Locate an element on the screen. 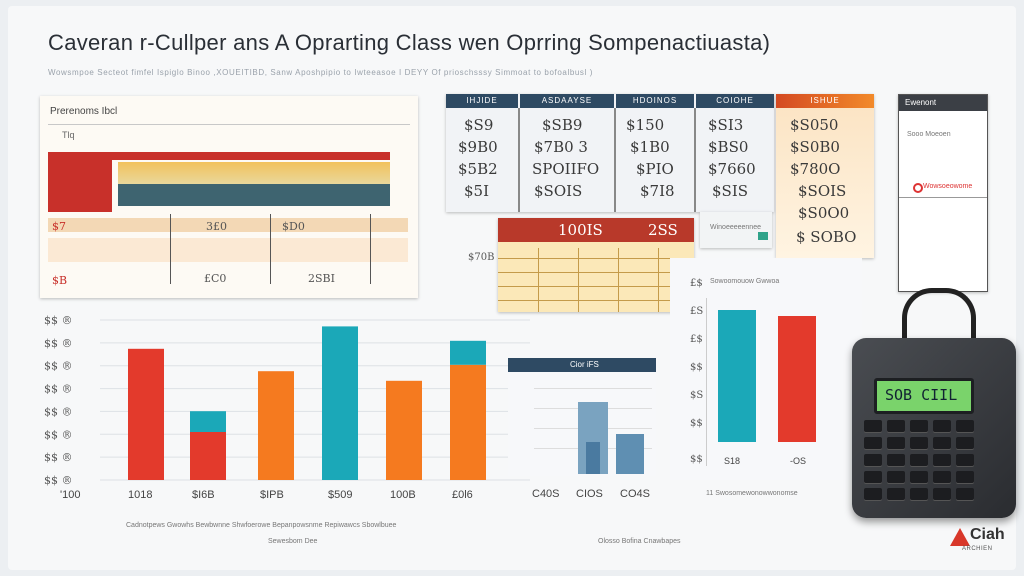 This screenshot has width=1024, height=576. side-bar-teal is located at coordinates (737, 376).